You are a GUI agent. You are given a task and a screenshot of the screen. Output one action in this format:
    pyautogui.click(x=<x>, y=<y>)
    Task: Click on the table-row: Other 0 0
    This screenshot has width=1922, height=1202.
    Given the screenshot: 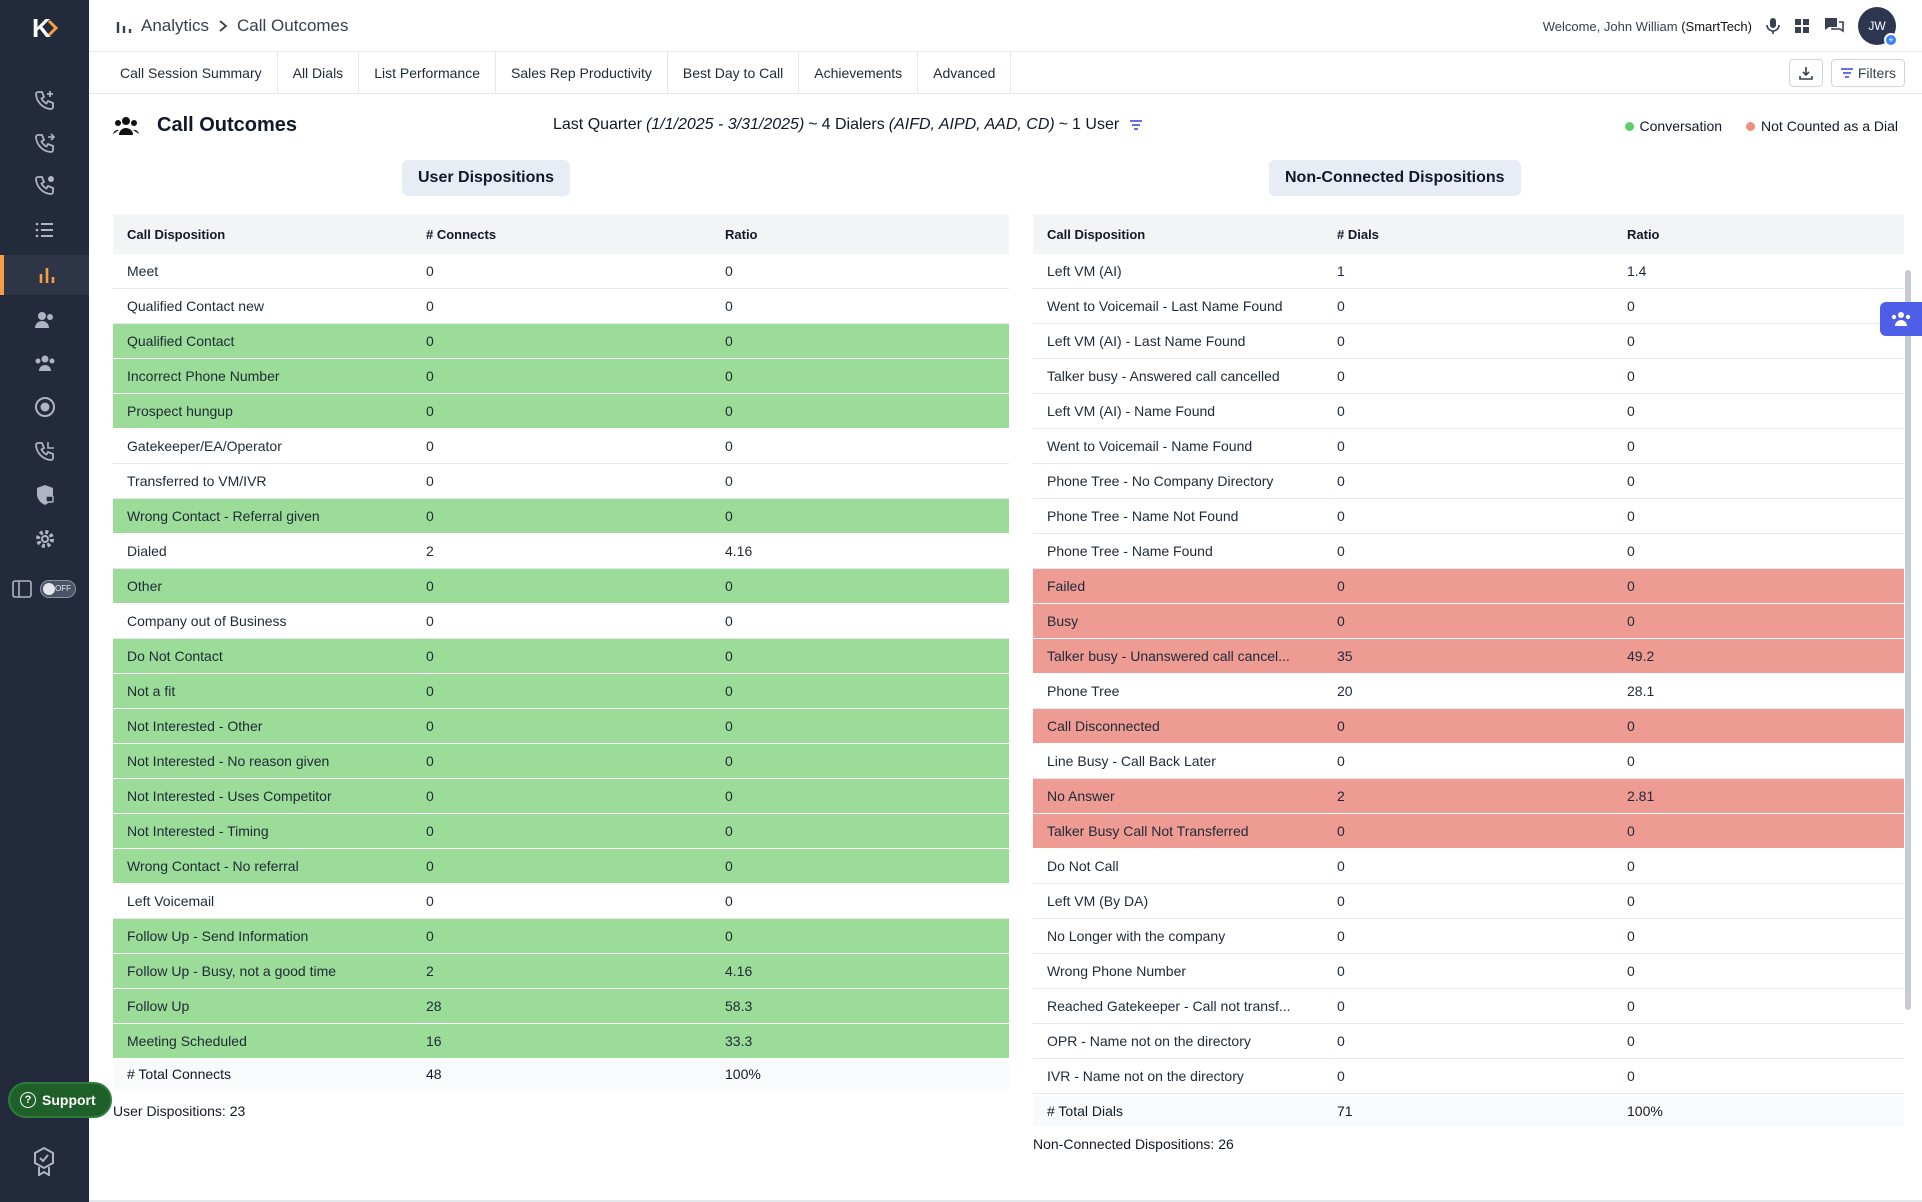 What is the action you would take?
    pyautogui.click(x=561, y=586)
    